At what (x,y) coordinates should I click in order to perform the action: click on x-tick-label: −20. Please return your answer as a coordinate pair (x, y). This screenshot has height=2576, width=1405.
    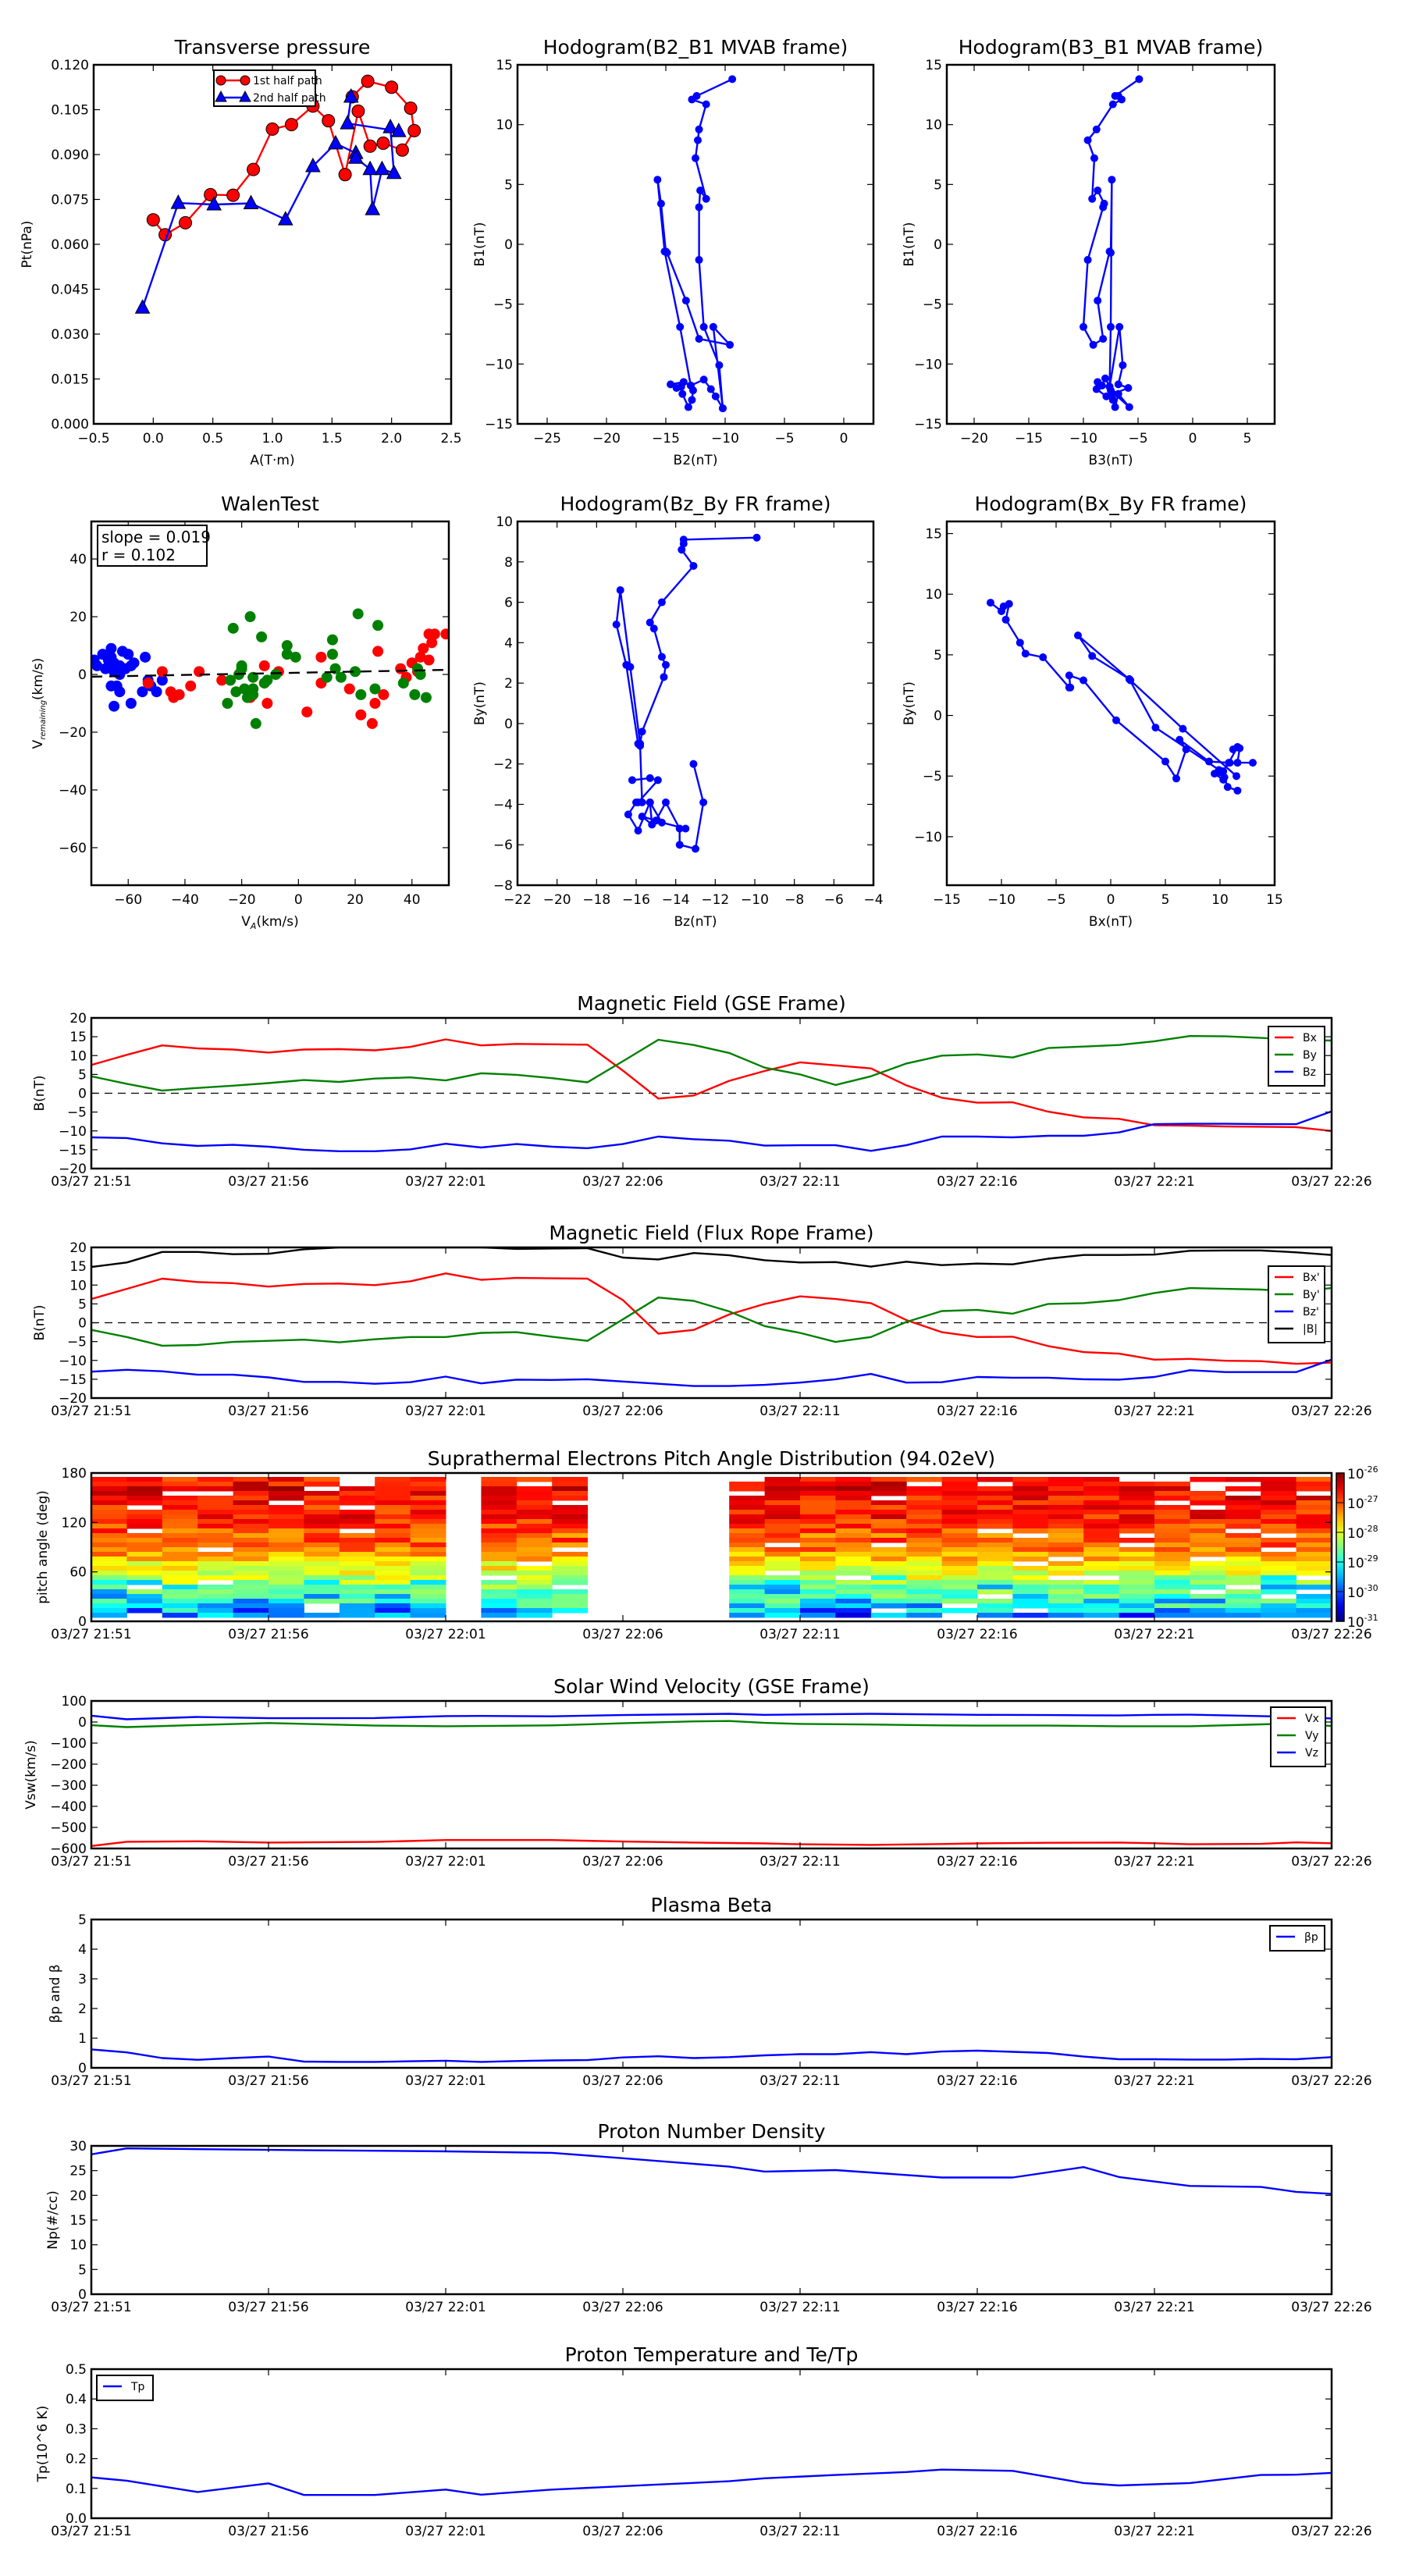
    Looking at the image, I should click on (242, 900).